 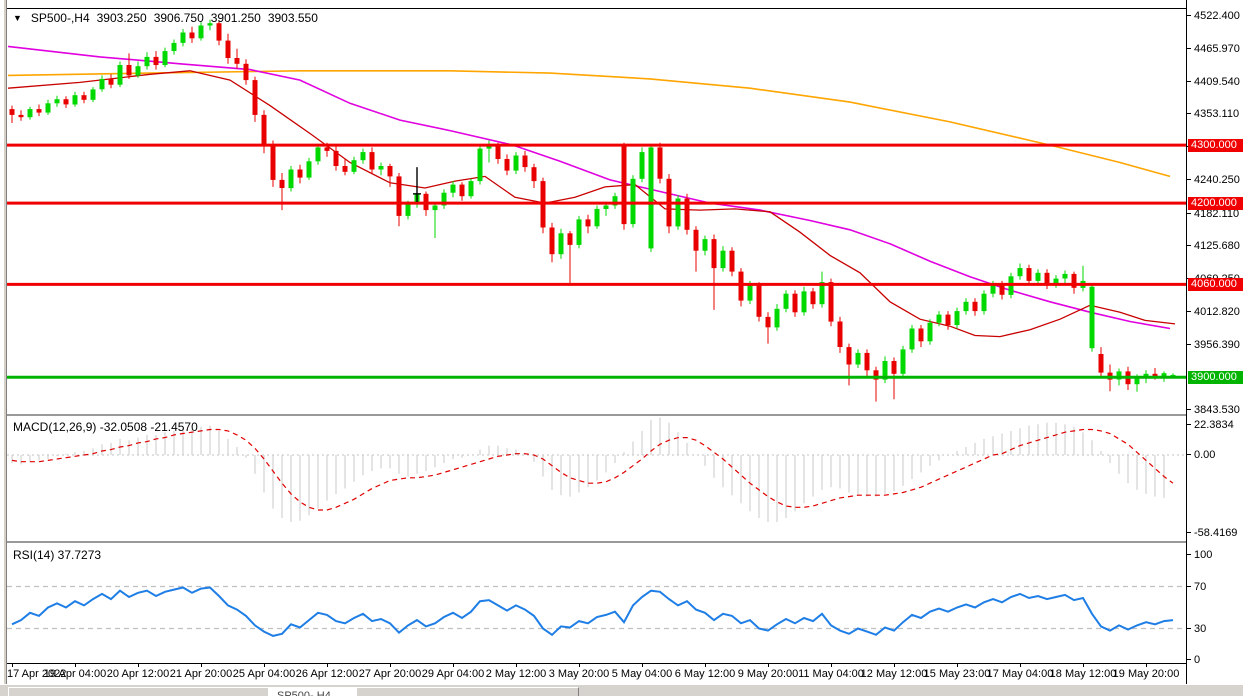 What do you see at coordinates (1146, 674) in the screenshot?
I see `time-label: 19 May 20:00` at bounding box center [1146, 674].